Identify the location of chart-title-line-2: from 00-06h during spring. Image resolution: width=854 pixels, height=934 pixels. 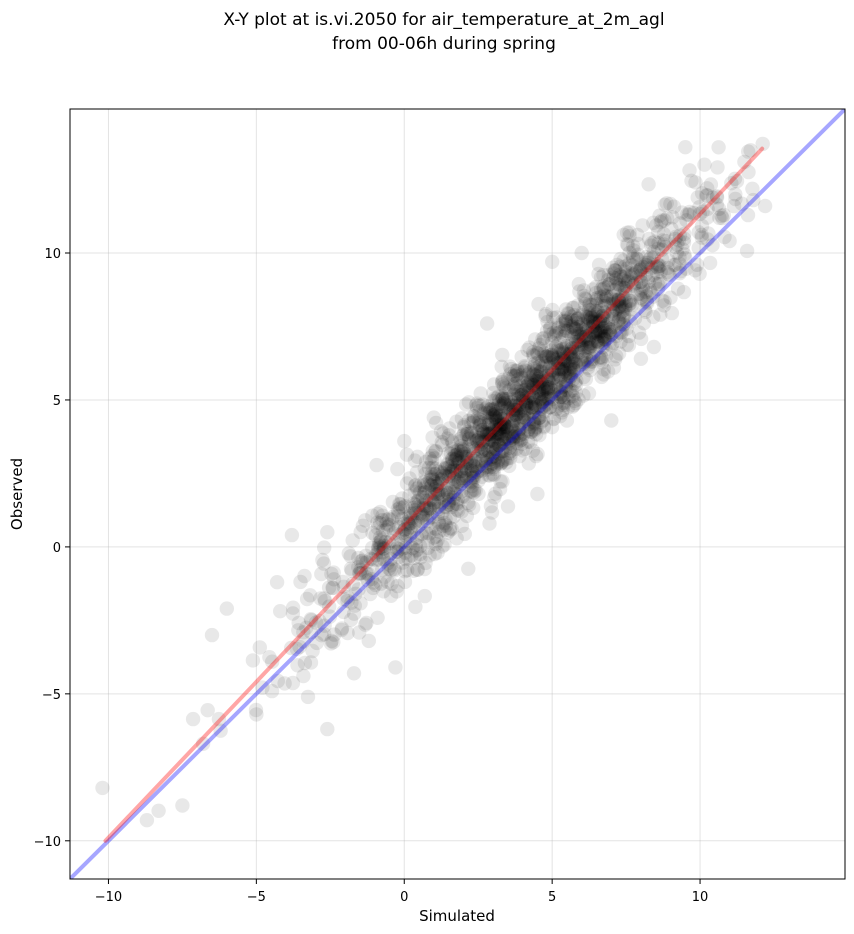
(444, 44).